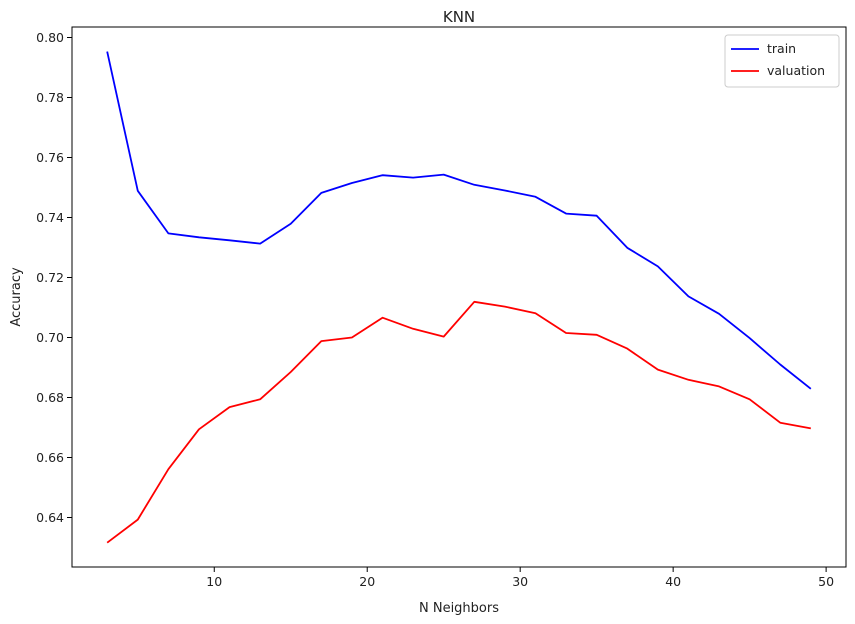  Describe the element at coordinates (50, 37) in the screenshot. I see `y-tick-label: 0.80` at that location.